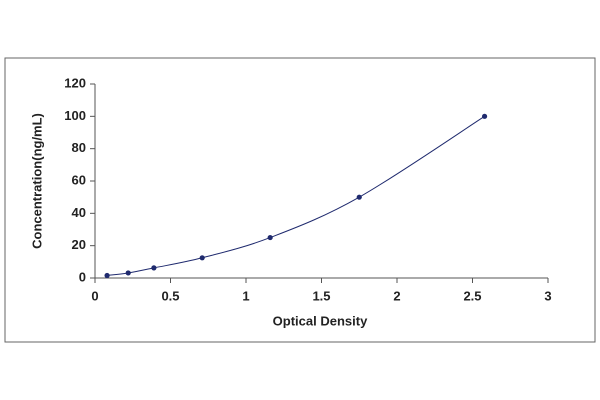 The width and height of the screenshot is (600, 400). Describe the element at coordinates (245, 295) in the screenshot. I see `x-tick-label: 1` at that location.